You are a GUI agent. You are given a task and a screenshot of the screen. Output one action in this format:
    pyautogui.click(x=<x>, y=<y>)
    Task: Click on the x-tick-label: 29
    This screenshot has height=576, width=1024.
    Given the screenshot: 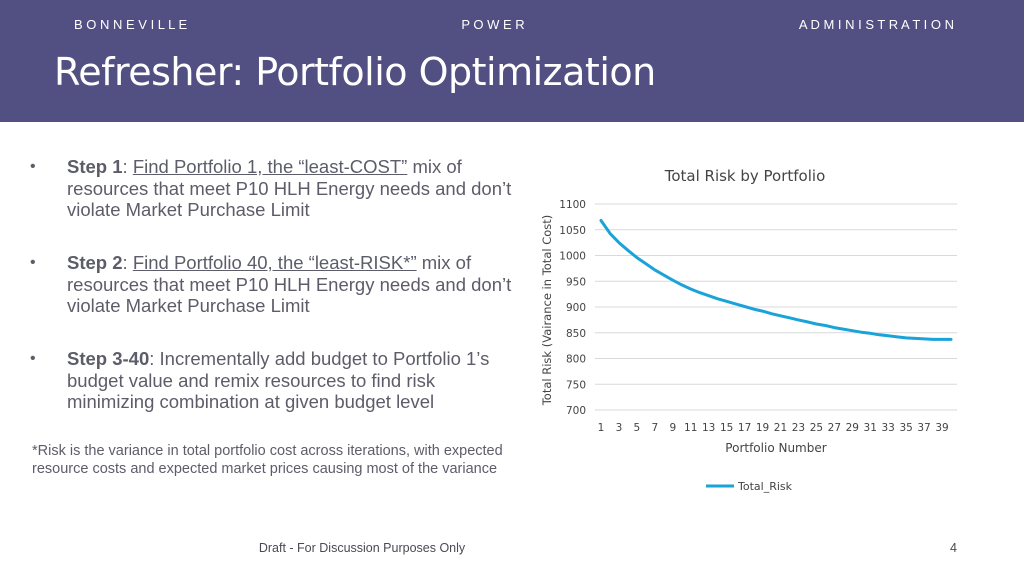 What is the action you would take?
    pyautogui.click(x=852, y=428)
    